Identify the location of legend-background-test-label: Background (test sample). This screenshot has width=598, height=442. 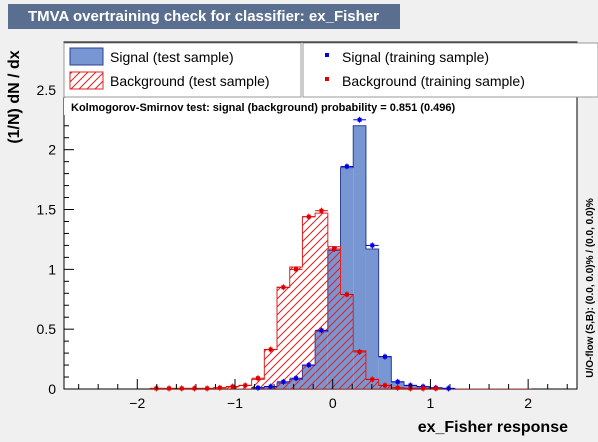
(190, 81).